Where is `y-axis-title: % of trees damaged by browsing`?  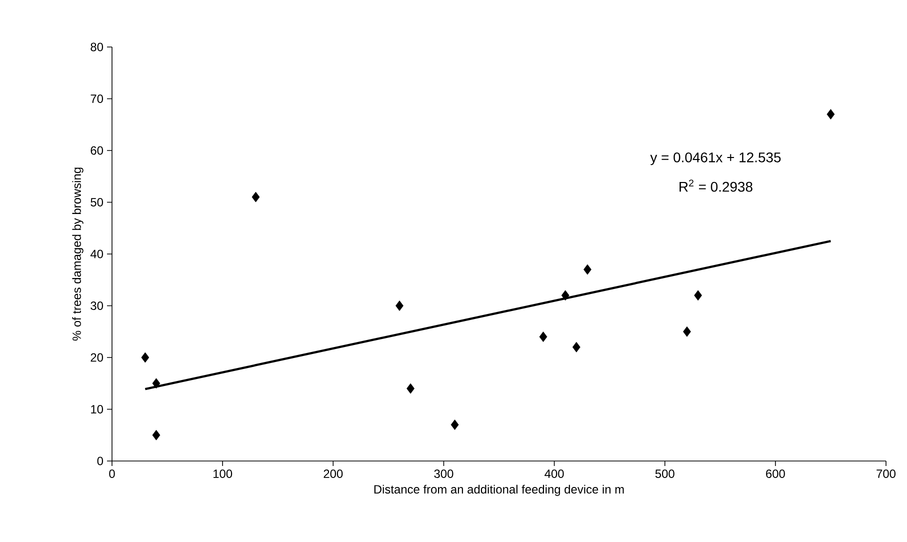
y-axis-title: % of trees damaged by browsing is located at coordinates (78, 254).